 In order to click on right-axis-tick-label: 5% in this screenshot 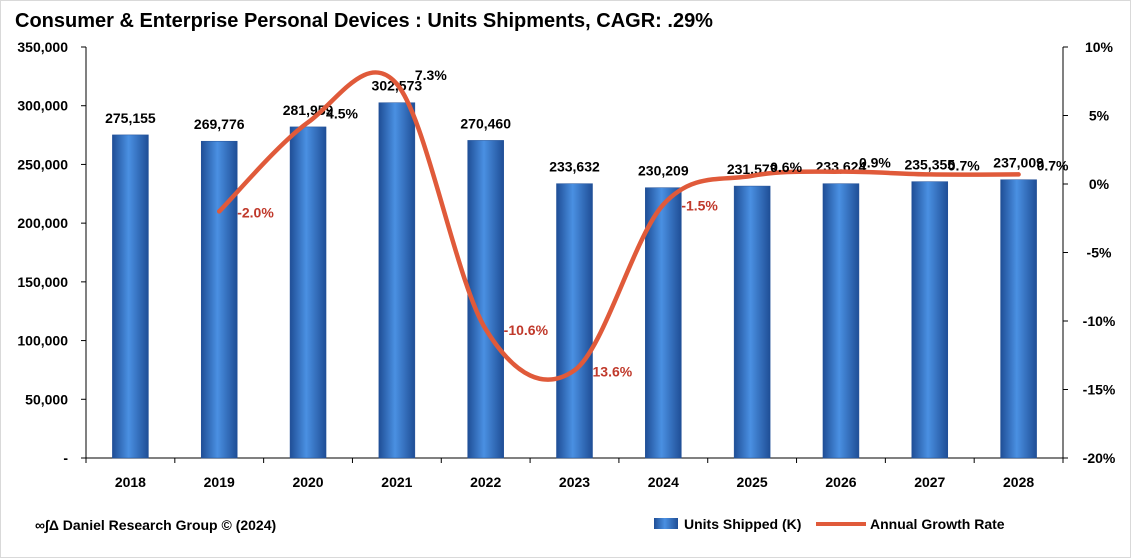, I will do `click(1099, 116)`.